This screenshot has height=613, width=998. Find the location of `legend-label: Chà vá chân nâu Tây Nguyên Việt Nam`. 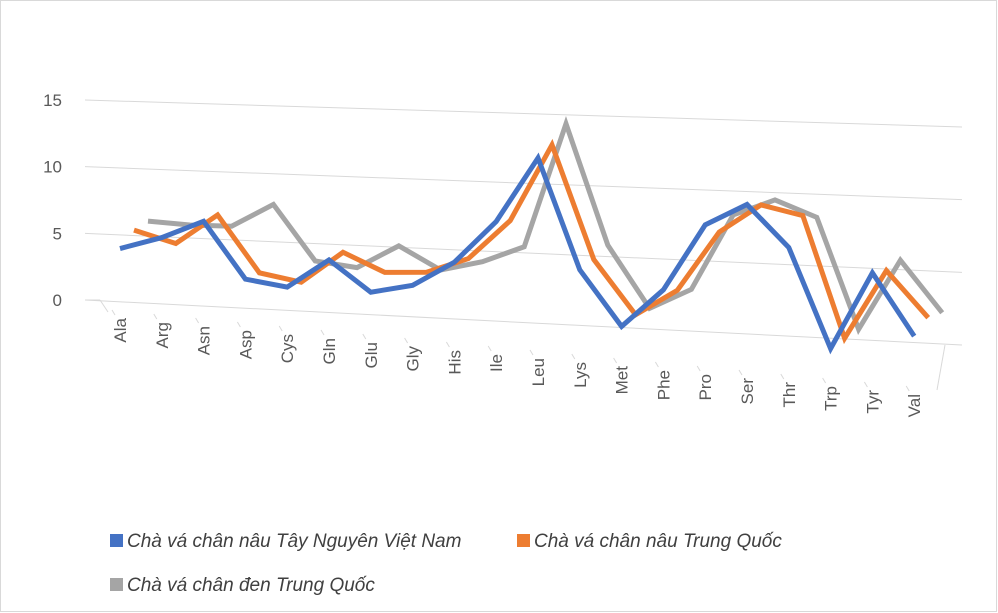

legend-label: Chà vá chân nâu Tây Nguyên Việt Nam is located at coordinates (294, 541).